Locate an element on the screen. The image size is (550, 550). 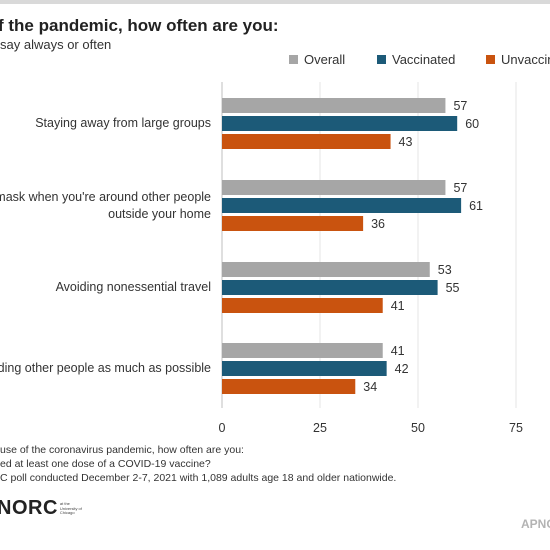
legend-item-vaccinated: Vaccinated is located at coordinates (416, 59).